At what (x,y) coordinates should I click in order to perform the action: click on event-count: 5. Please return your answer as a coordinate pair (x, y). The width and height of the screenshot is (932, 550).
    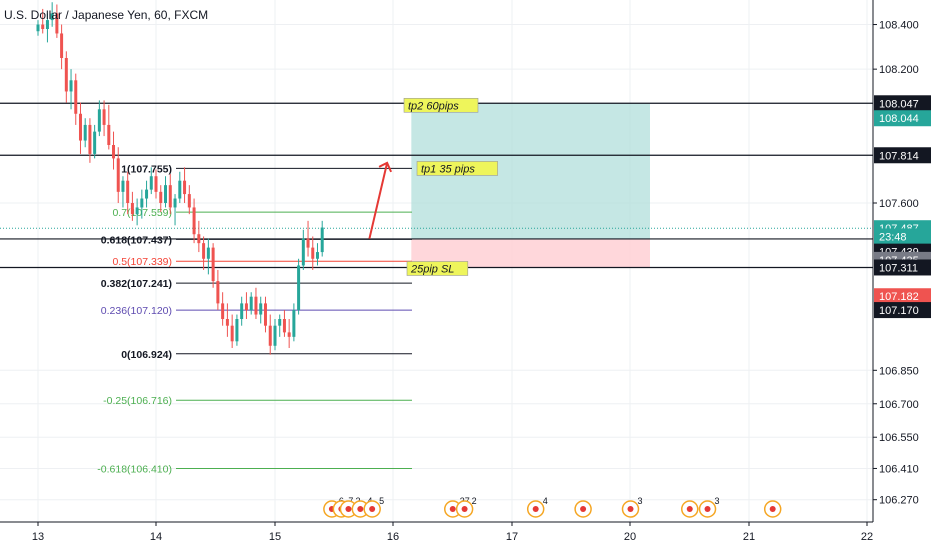
    Looking at the image, I should click on (381, 501).